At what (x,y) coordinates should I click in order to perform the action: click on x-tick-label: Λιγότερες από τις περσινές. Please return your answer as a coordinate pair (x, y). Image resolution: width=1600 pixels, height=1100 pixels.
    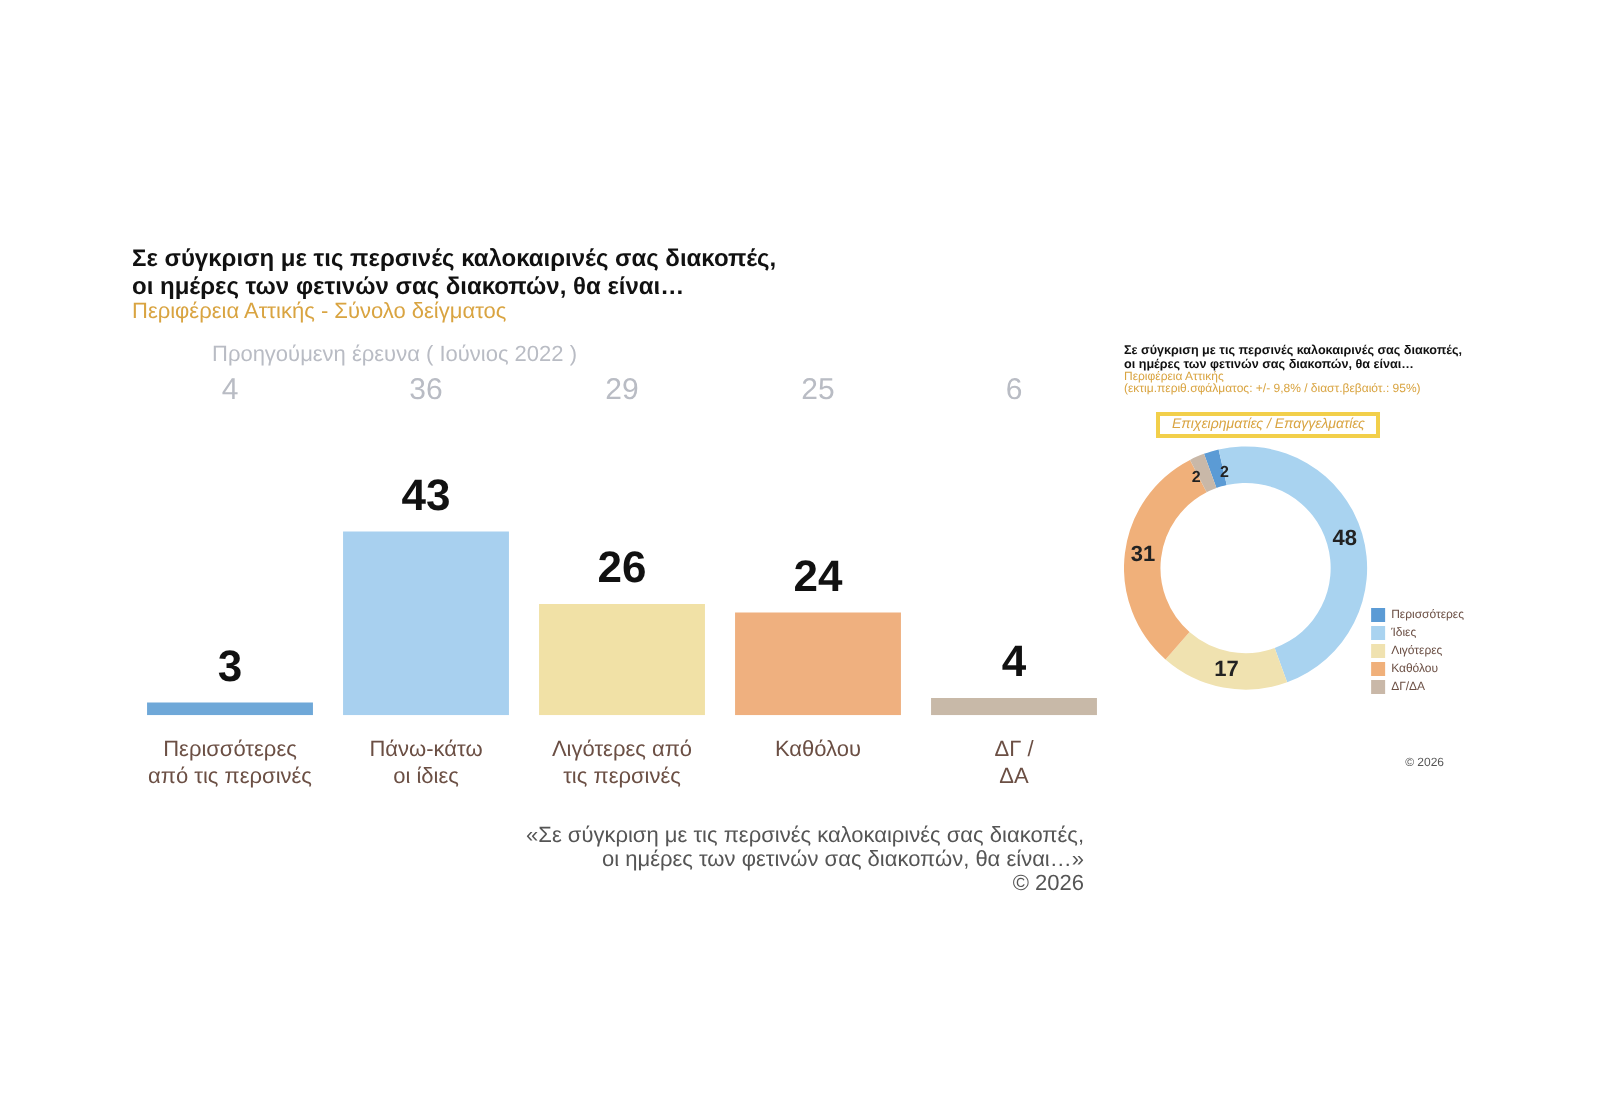
    Looking at the image, I should click on (622, 763).